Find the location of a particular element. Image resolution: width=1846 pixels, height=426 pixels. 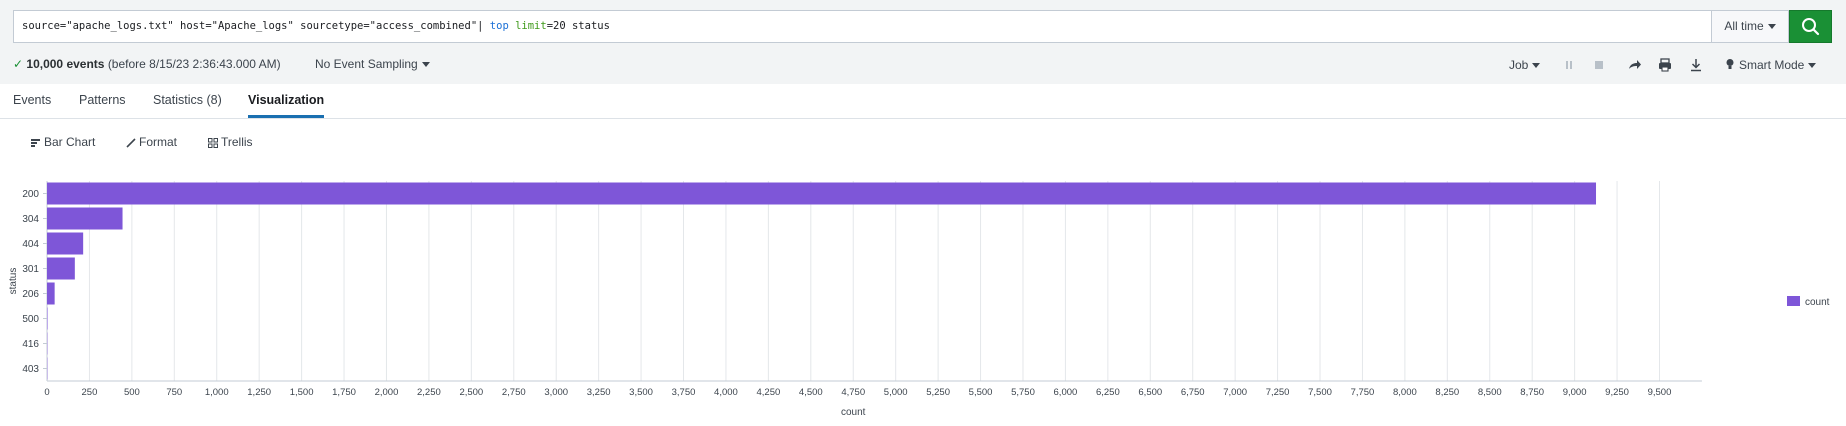

x-tick-label: 500 is located at coordinates (132, 392).